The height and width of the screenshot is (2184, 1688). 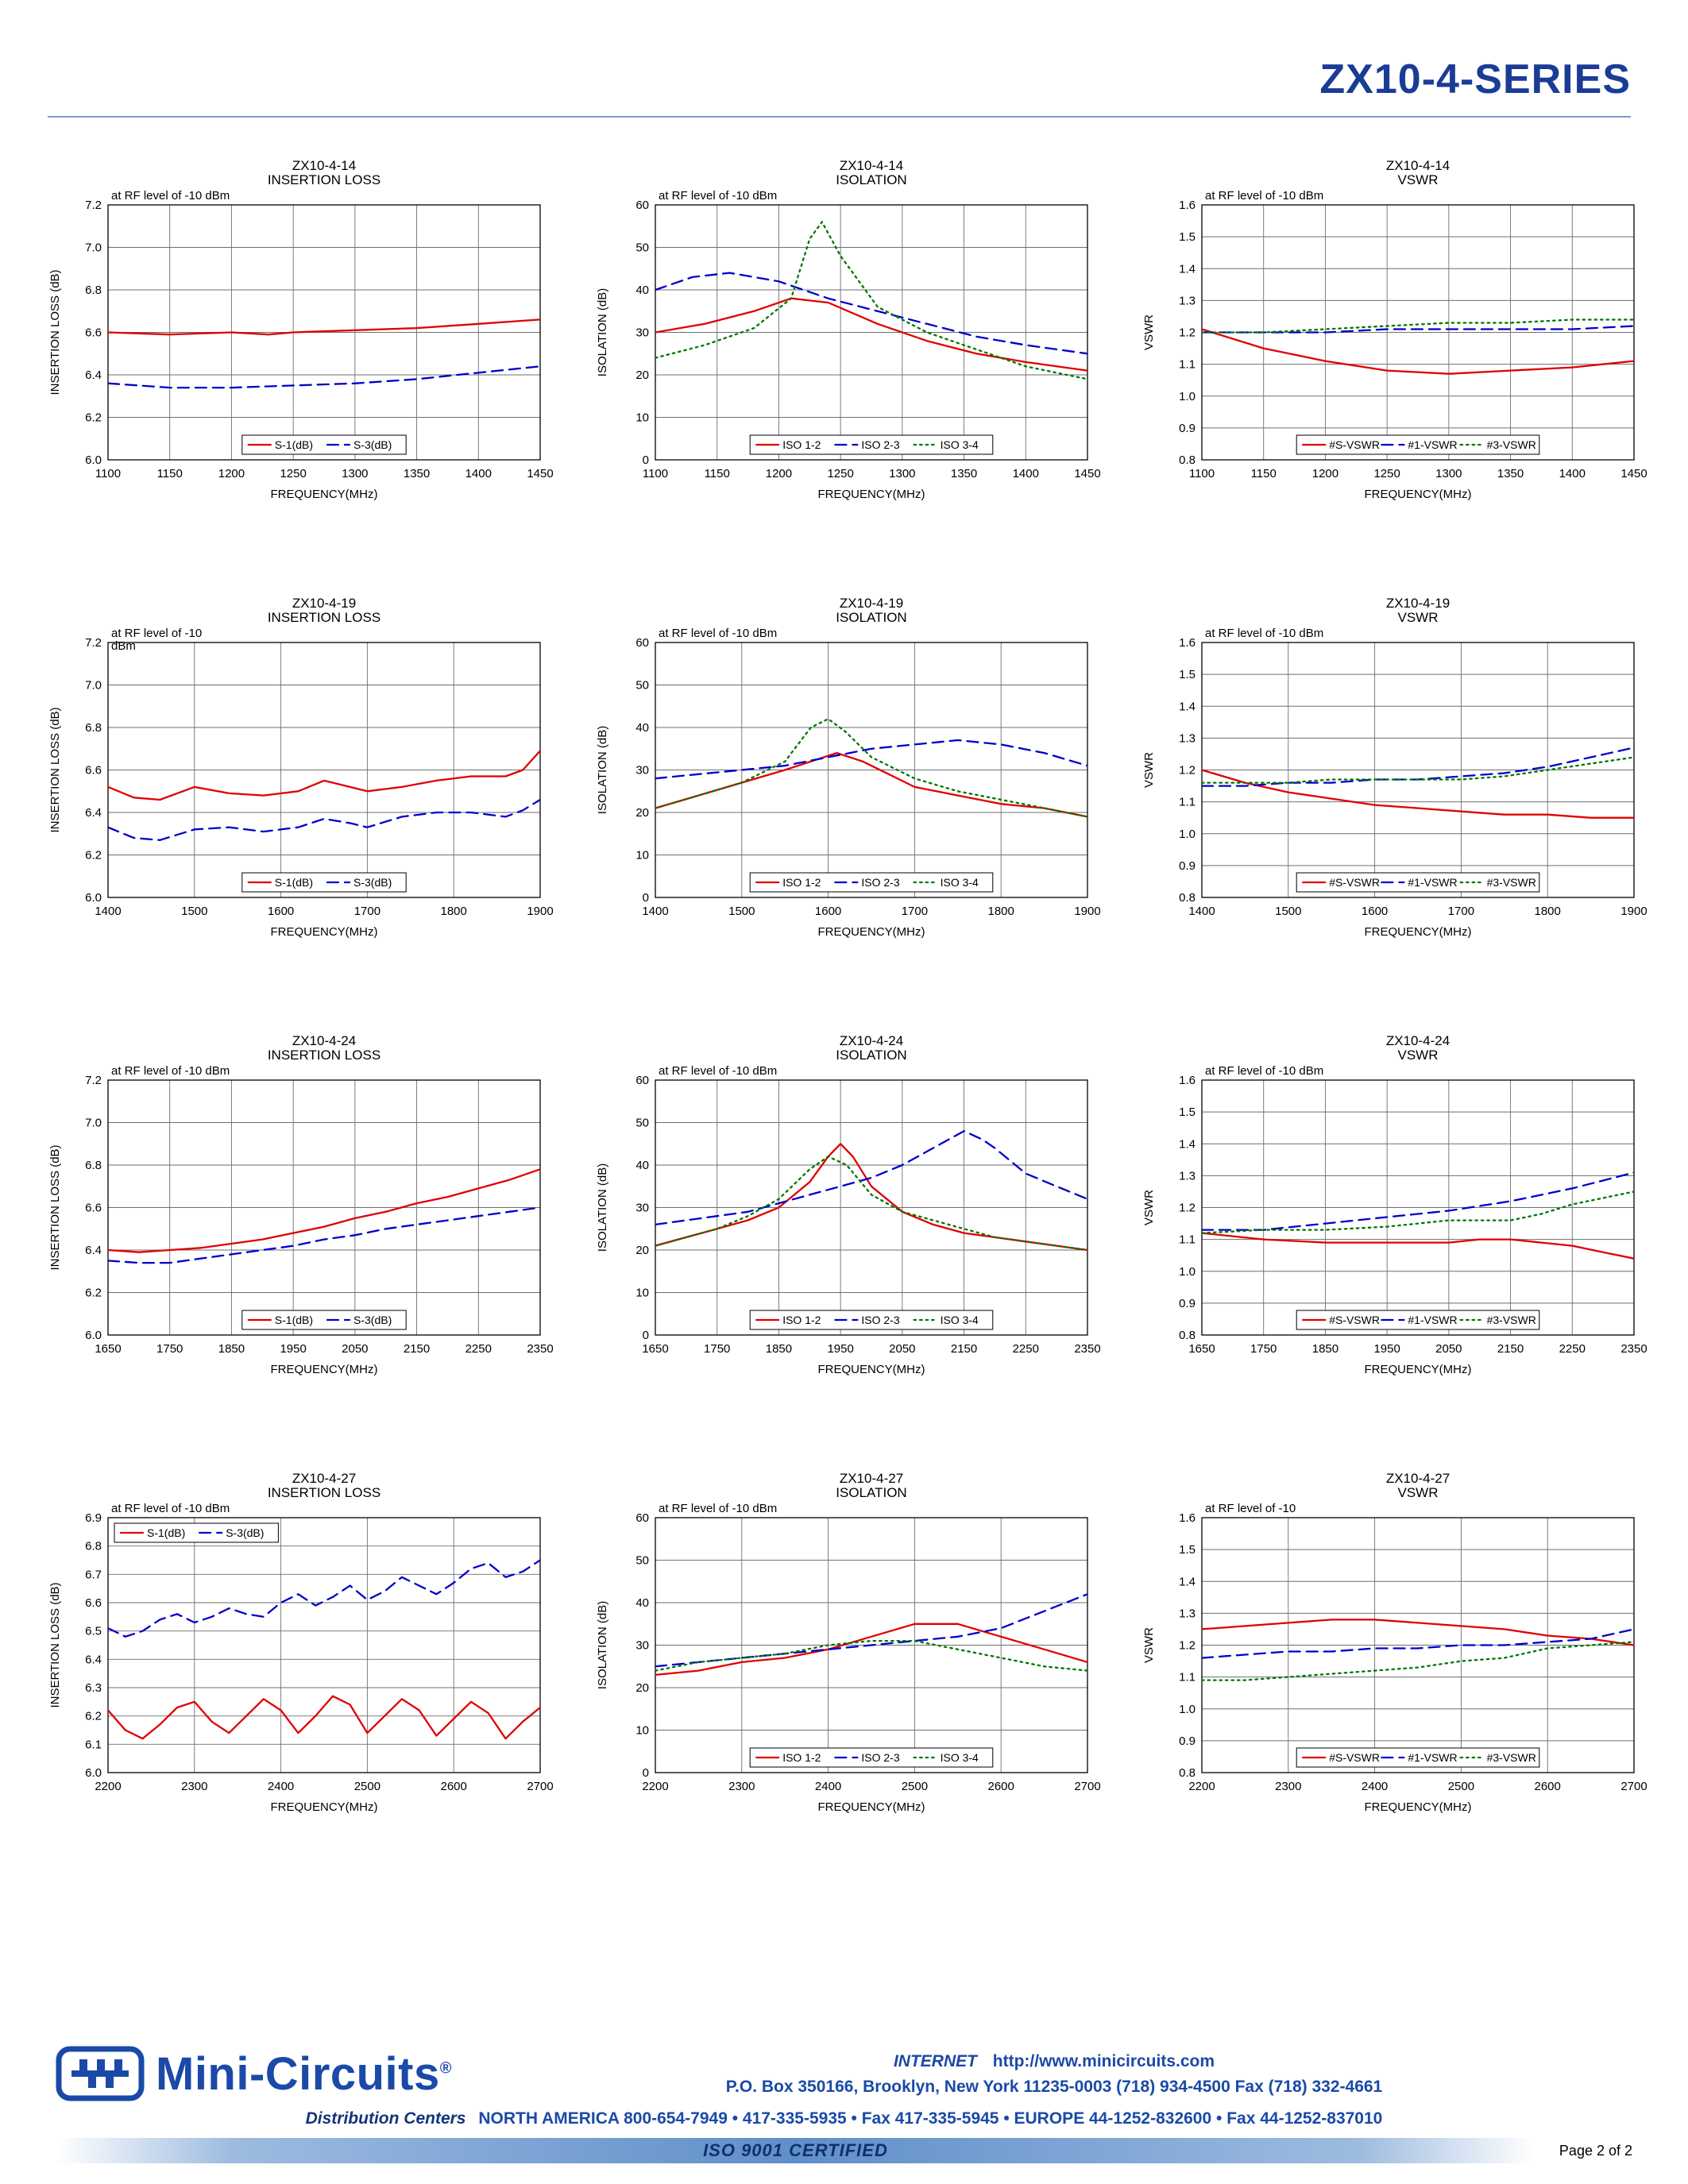 What do you see at coordinates (170, 473) in the screenshot?
I see `x-tick-label: 1150` at bounding box center [170, 473].